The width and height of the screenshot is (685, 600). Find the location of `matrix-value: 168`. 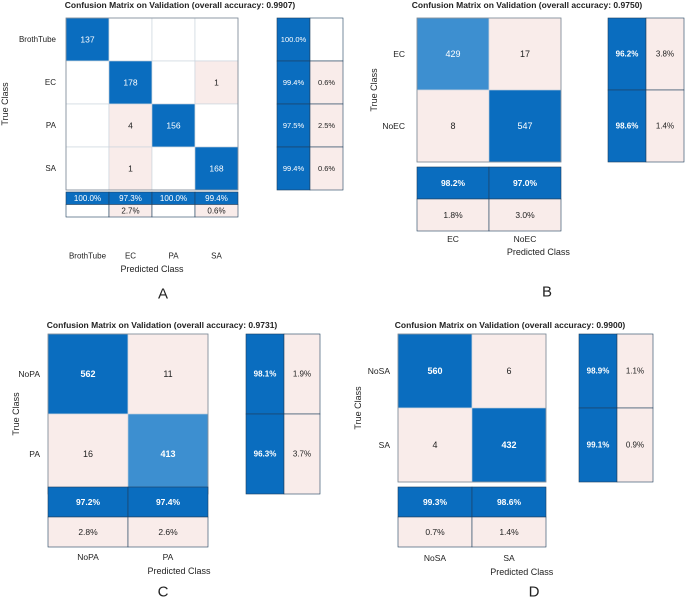

matrix-value: 168 is located at coordinates (216, 169).